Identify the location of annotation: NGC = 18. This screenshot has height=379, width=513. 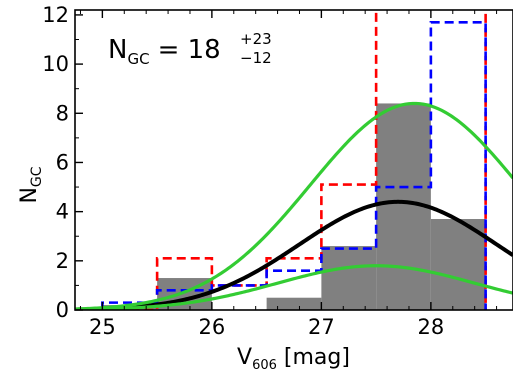
(164, 51).